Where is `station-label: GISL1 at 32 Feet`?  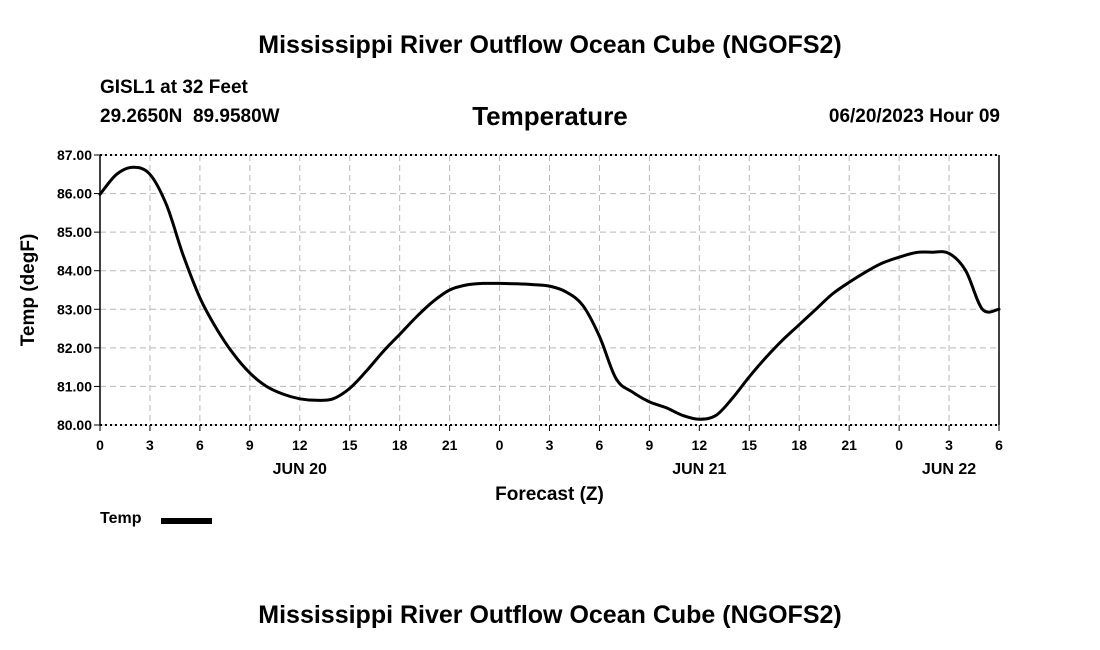
station-label: GISL1 at 32 Feet is located at coordinates (174, 87).